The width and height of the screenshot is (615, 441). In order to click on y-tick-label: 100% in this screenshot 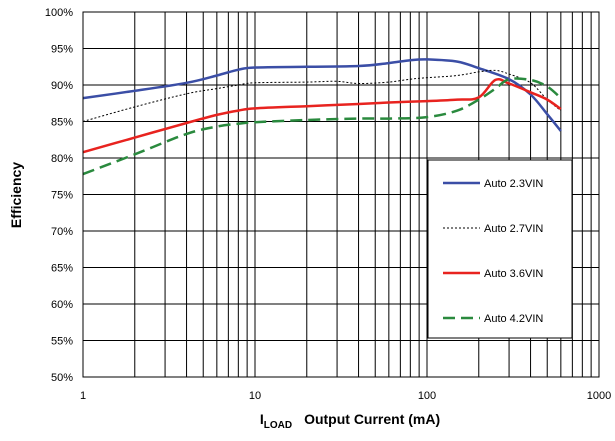, I will do `click(59, 13)`.